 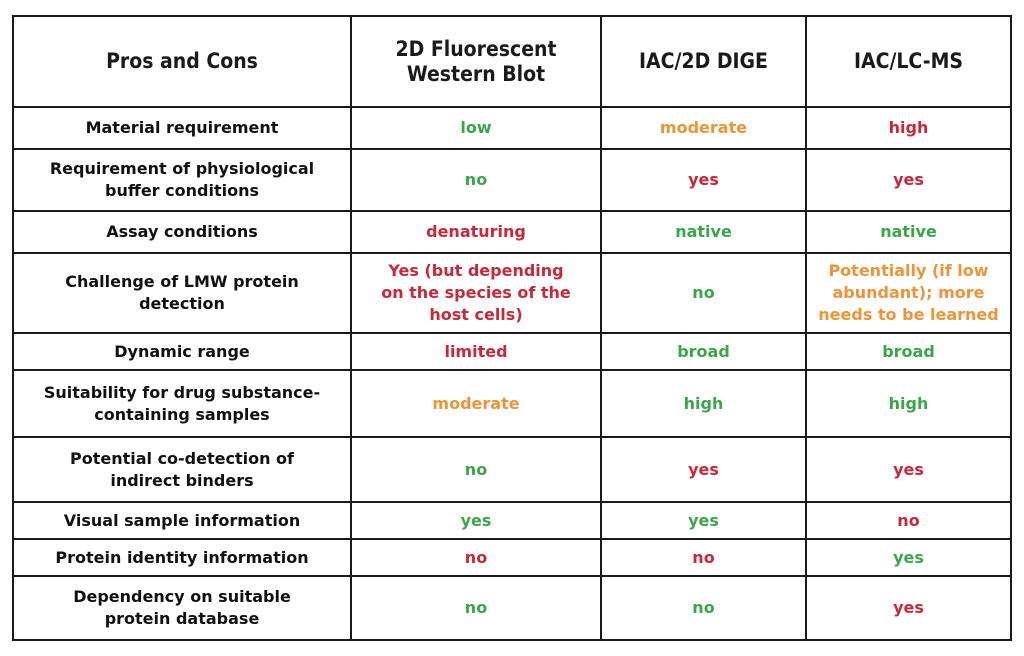 I want to click on table-row: Assay conditions denaturing native native, so click(x=512, y=232).